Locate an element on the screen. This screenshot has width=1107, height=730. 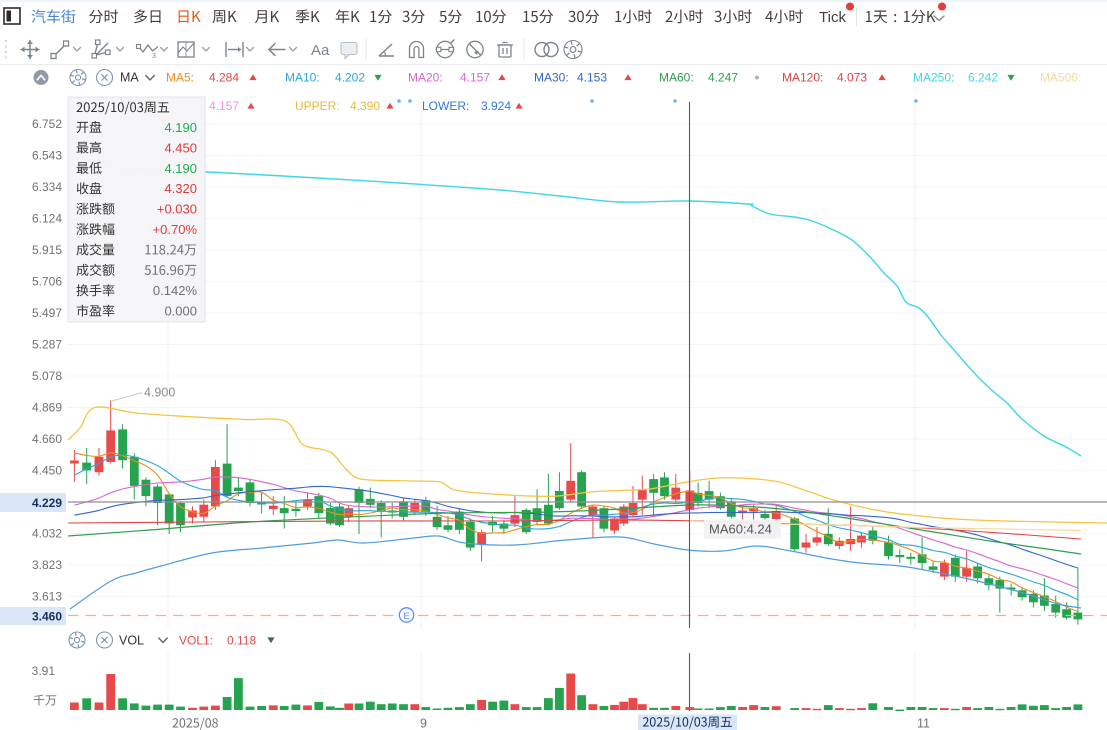
svg-text: VOL is located at coordinates (131, 641).